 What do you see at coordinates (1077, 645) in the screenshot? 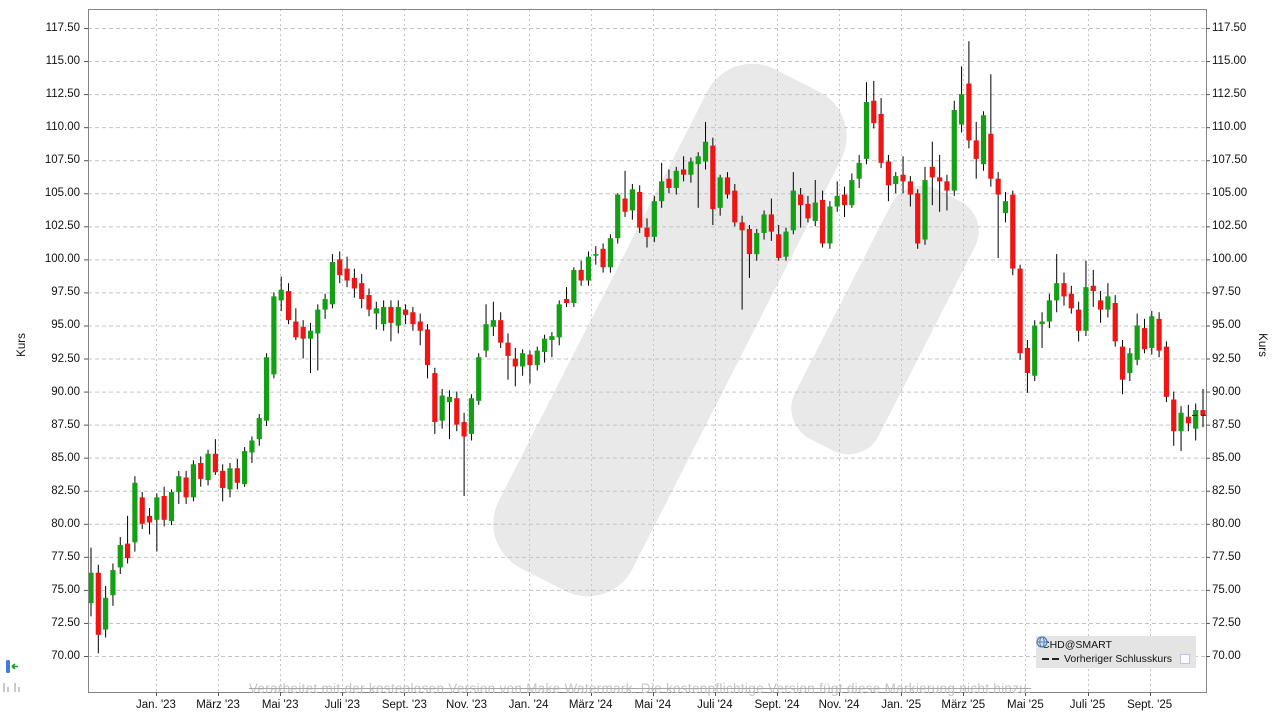
I see `legend-series-title: CHD@SMART` at bounding box center [1077, 645].